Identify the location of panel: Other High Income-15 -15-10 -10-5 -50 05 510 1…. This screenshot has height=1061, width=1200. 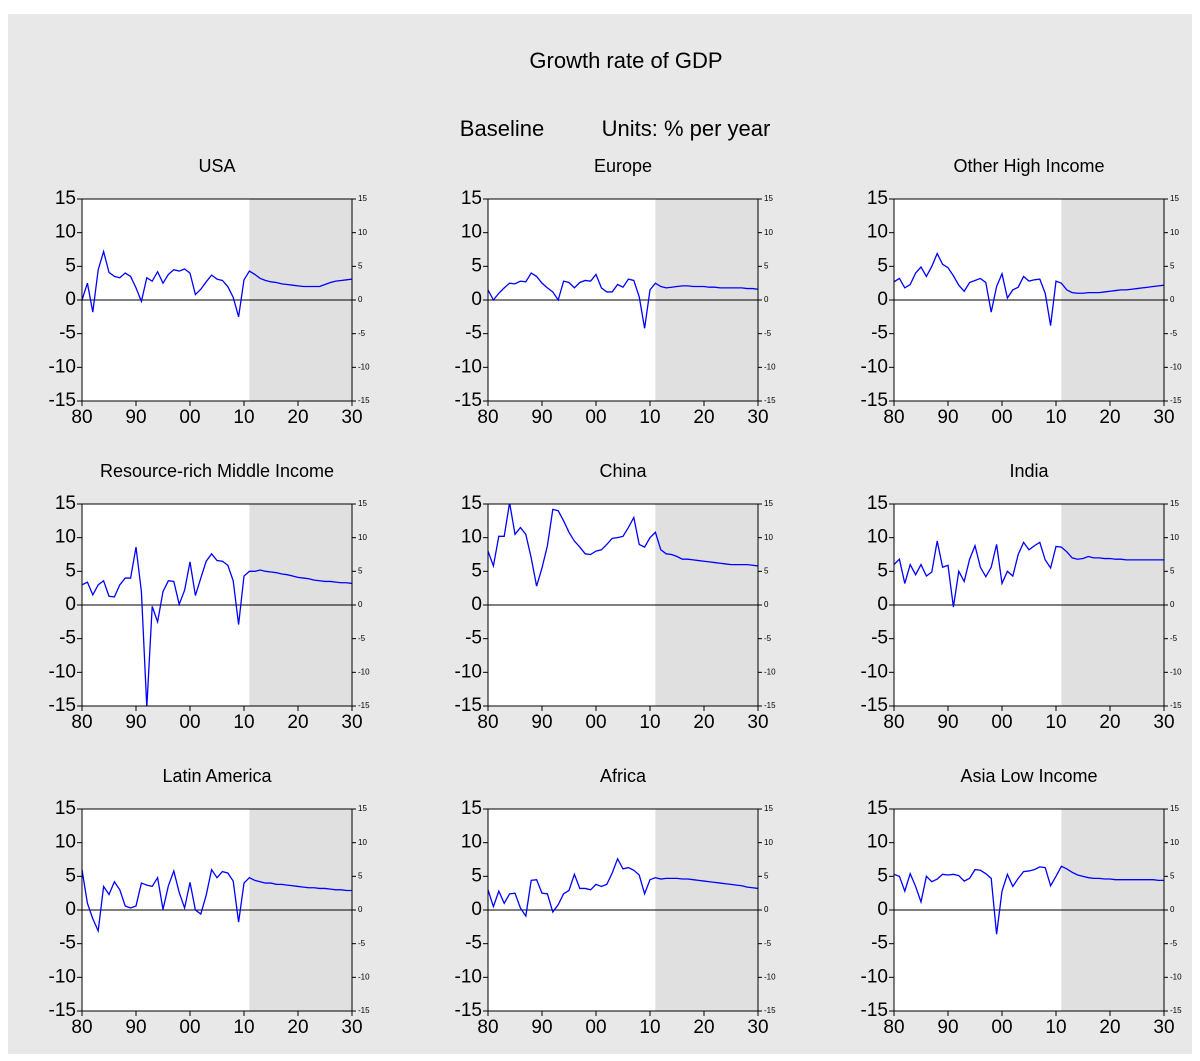
(1022, 292).